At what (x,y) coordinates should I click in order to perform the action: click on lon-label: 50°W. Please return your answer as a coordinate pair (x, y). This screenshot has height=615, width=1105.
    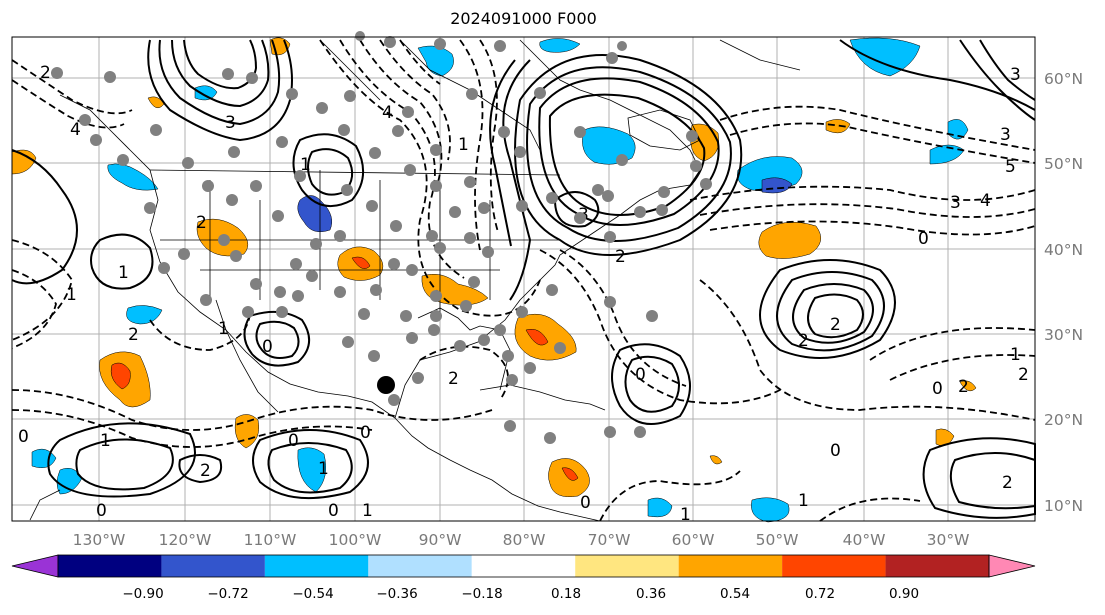
    Looking at the image, I should click on (777, 540).